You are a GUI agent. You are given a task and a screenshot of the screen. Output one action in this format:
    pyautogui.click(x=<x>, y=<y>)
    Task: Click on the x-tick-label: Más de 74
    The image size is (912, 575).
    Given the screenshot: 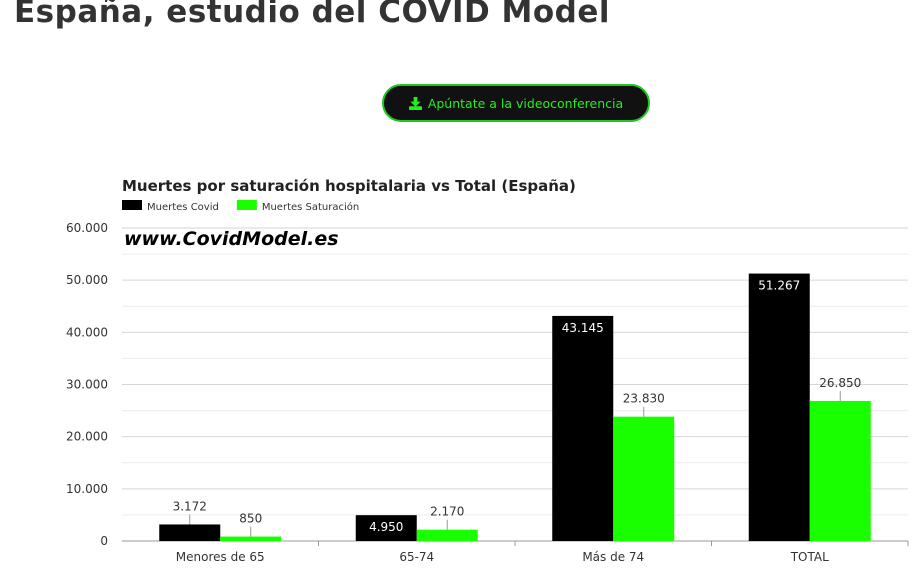 What is the action you would take?
    pyautogui.click(x=613, y=557)
    